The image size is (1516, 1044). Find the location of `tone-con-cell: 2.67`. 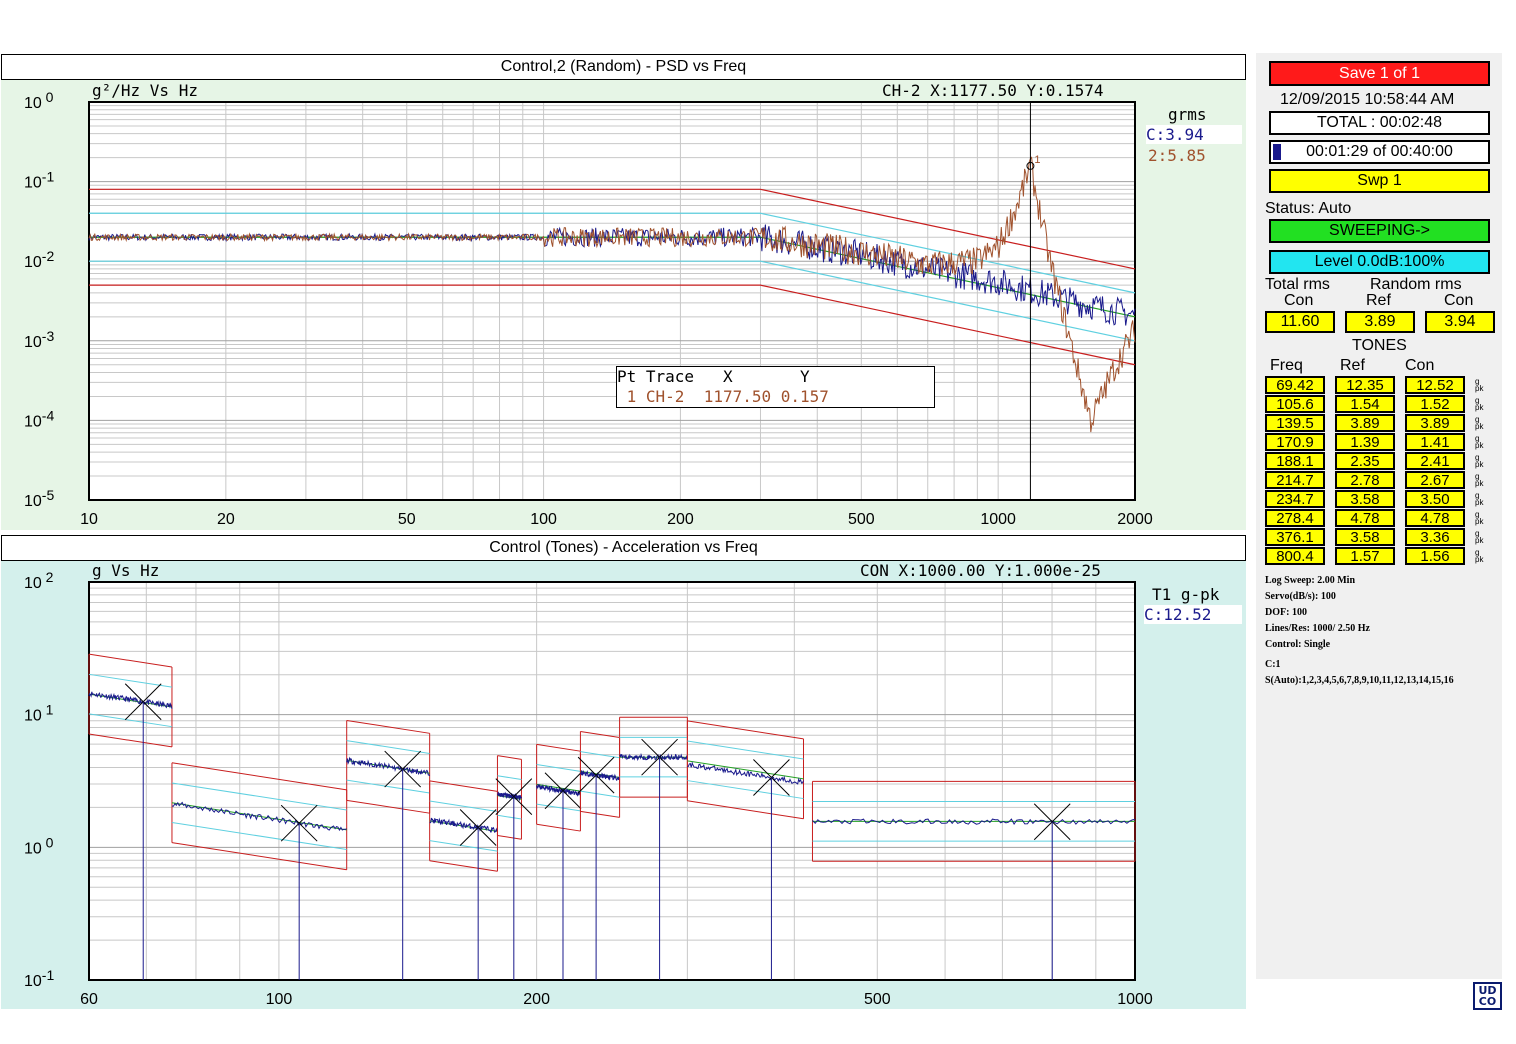

tone-con-cell: 2.67 is located at coordinates (1435, 480).